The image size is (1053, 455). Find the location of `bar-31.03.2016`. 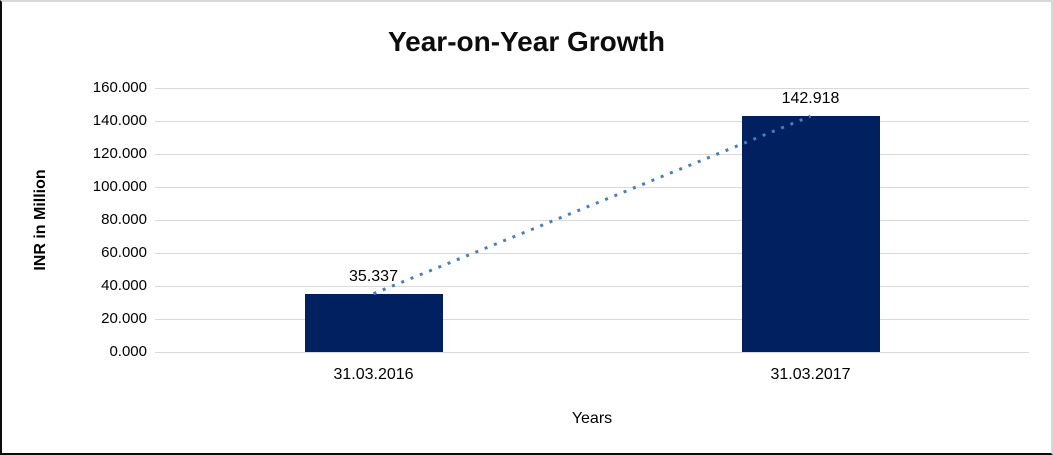

bar-31.03.2016 is located at coordinates (373, 322).